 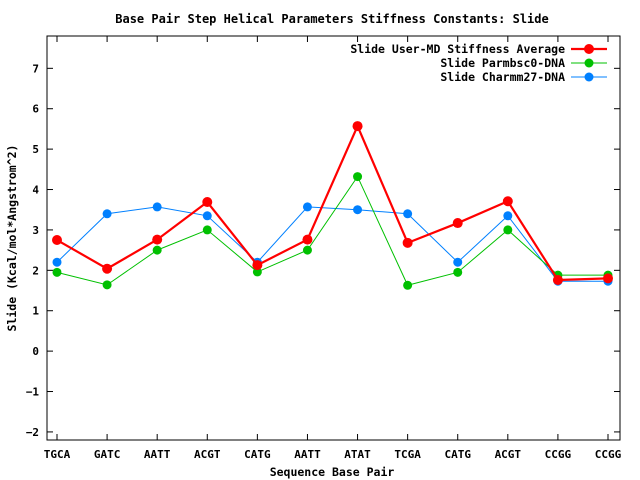 I want to click on y-tick-label: −2, so click(x=32, y=432).